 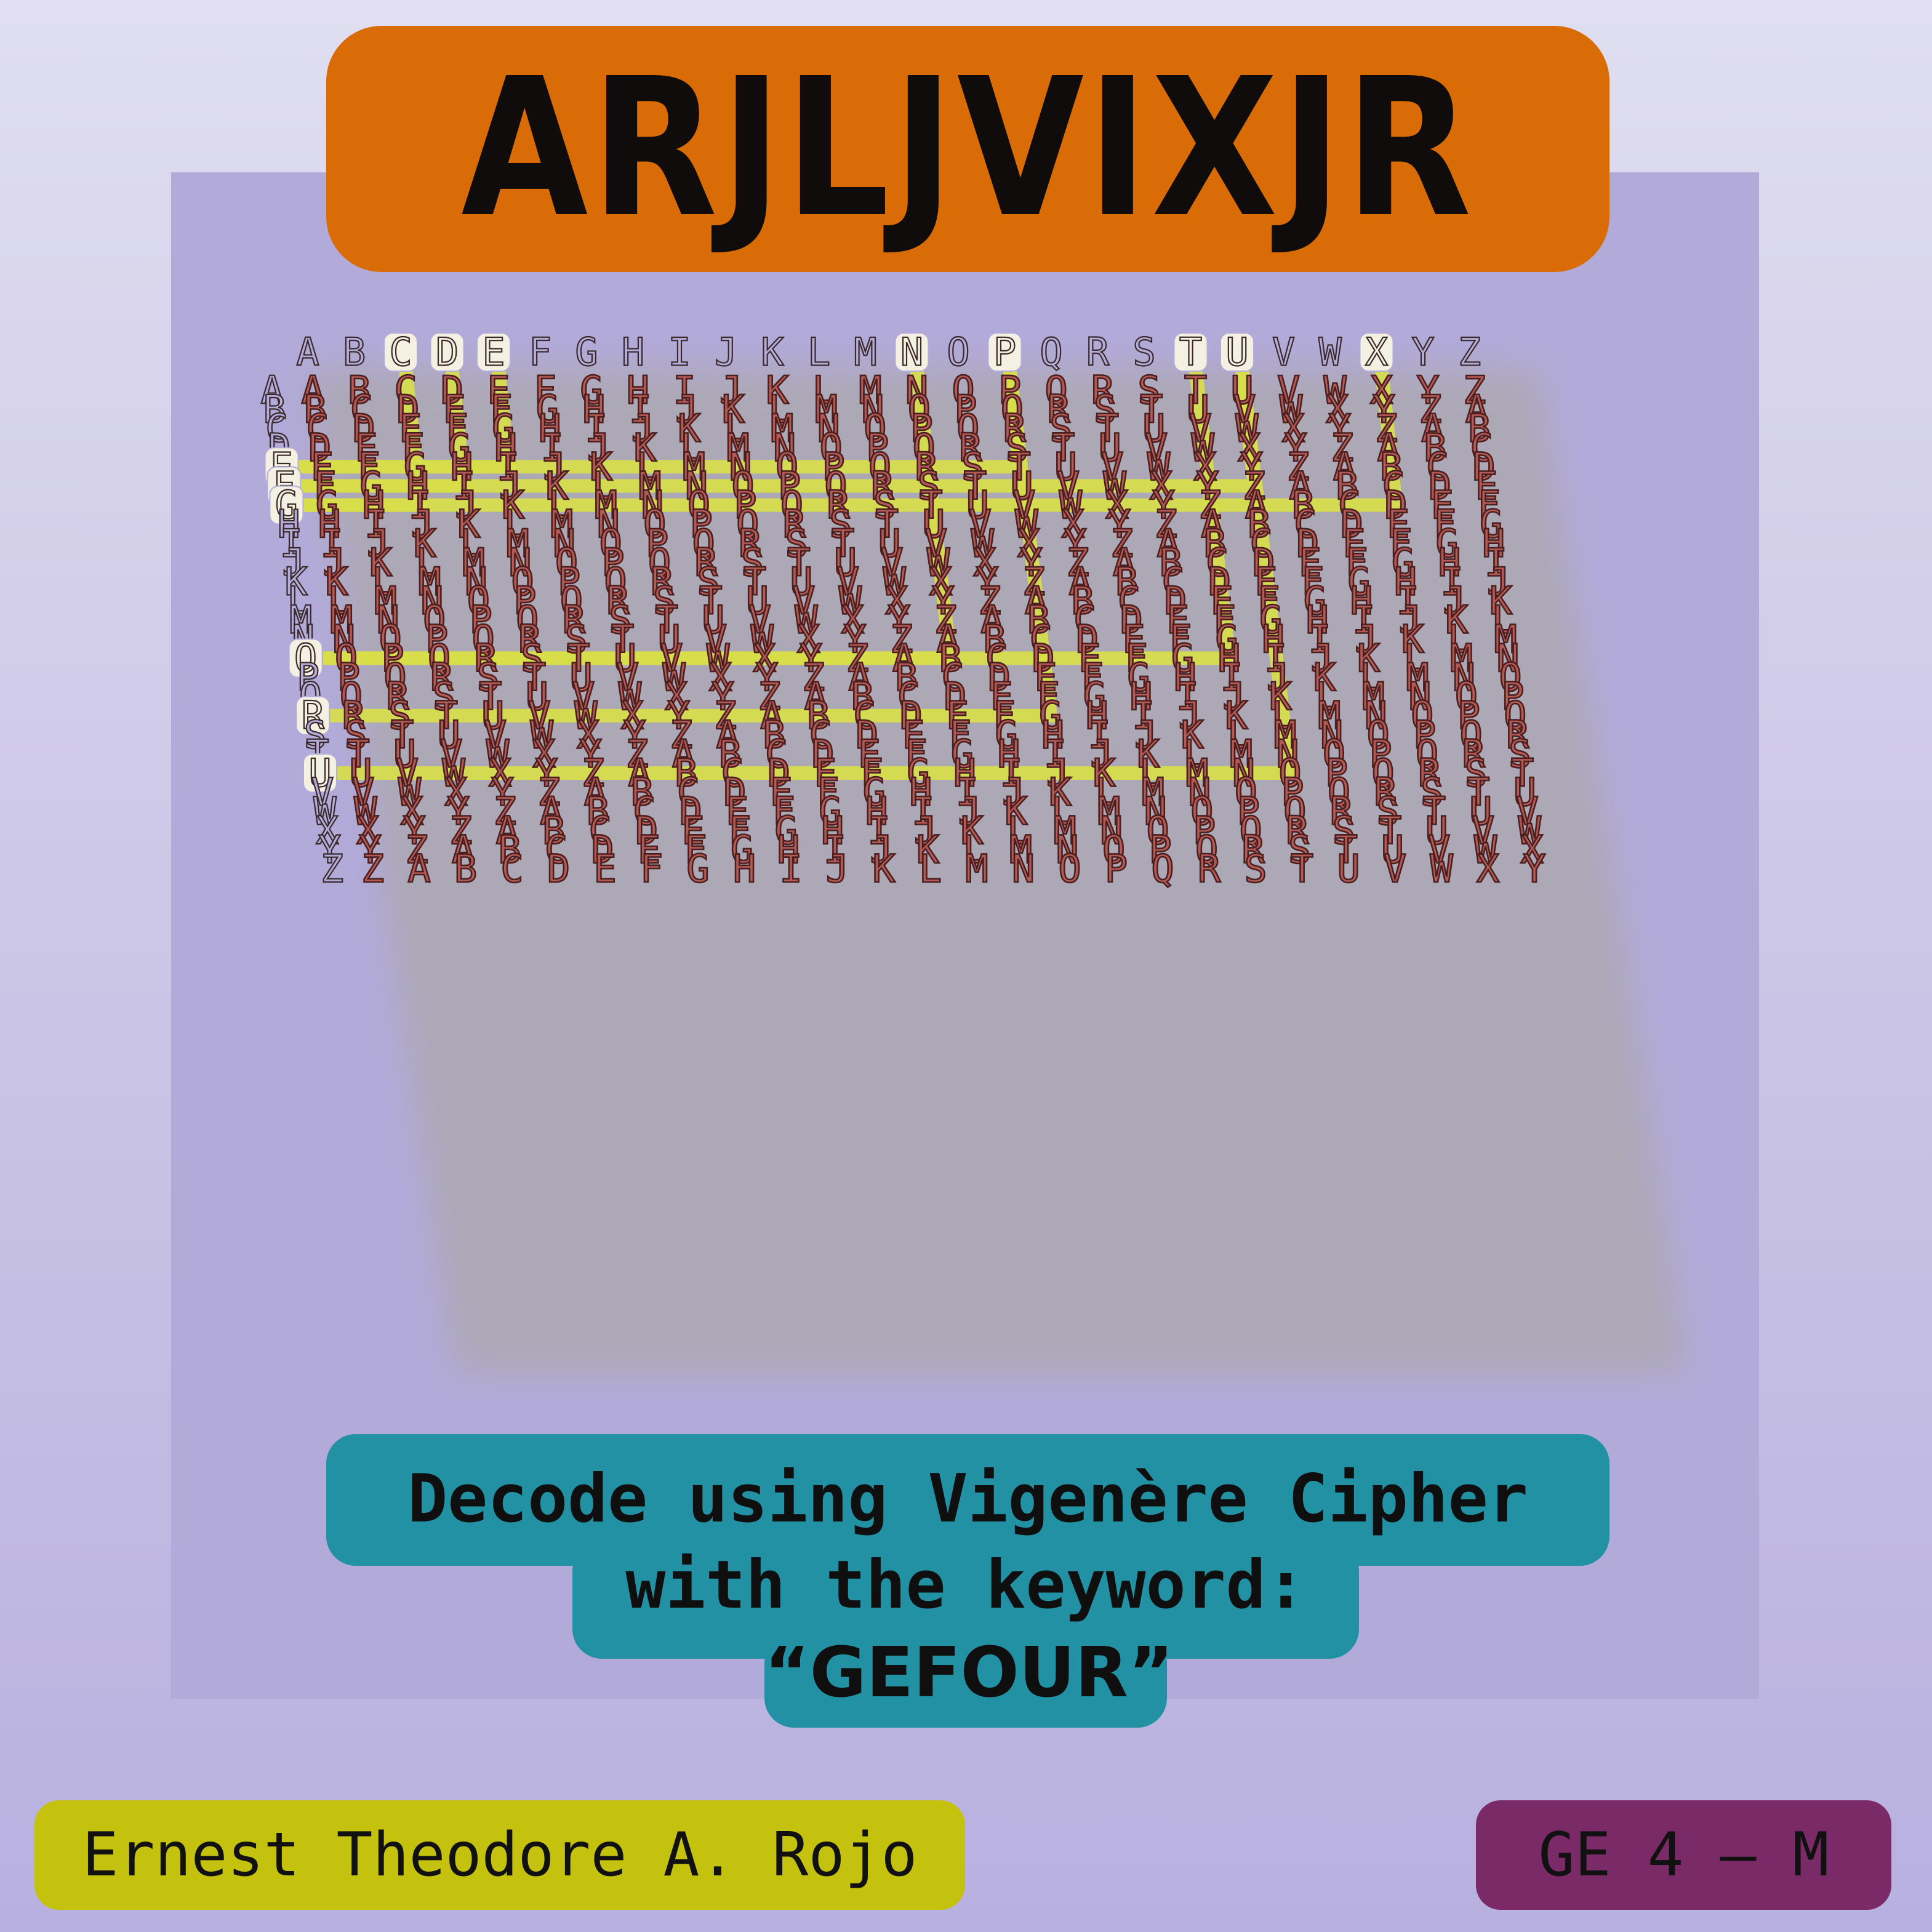 What do you see at coordinates (1284, 353) in the screenshot?
I see `column-header-v: V` at bounding box center [1284, 353].